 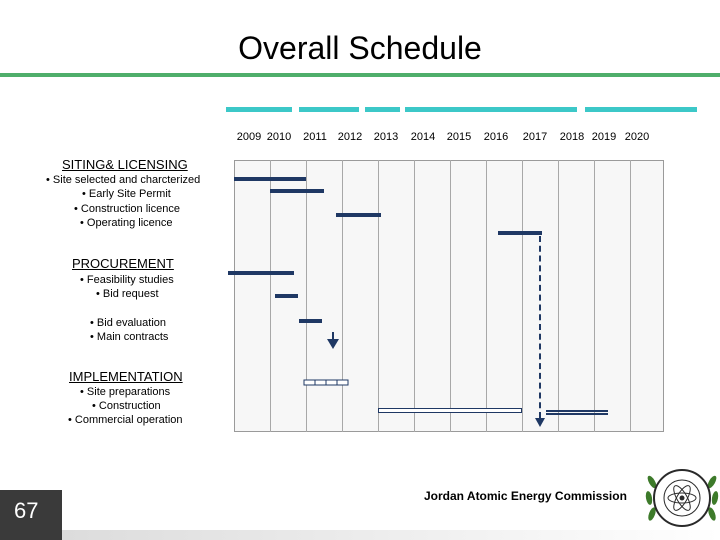 What do you see at coordinates (386, 137) in the screenshot?
I see `year-label: 2013` at bounding box center [386, 137].